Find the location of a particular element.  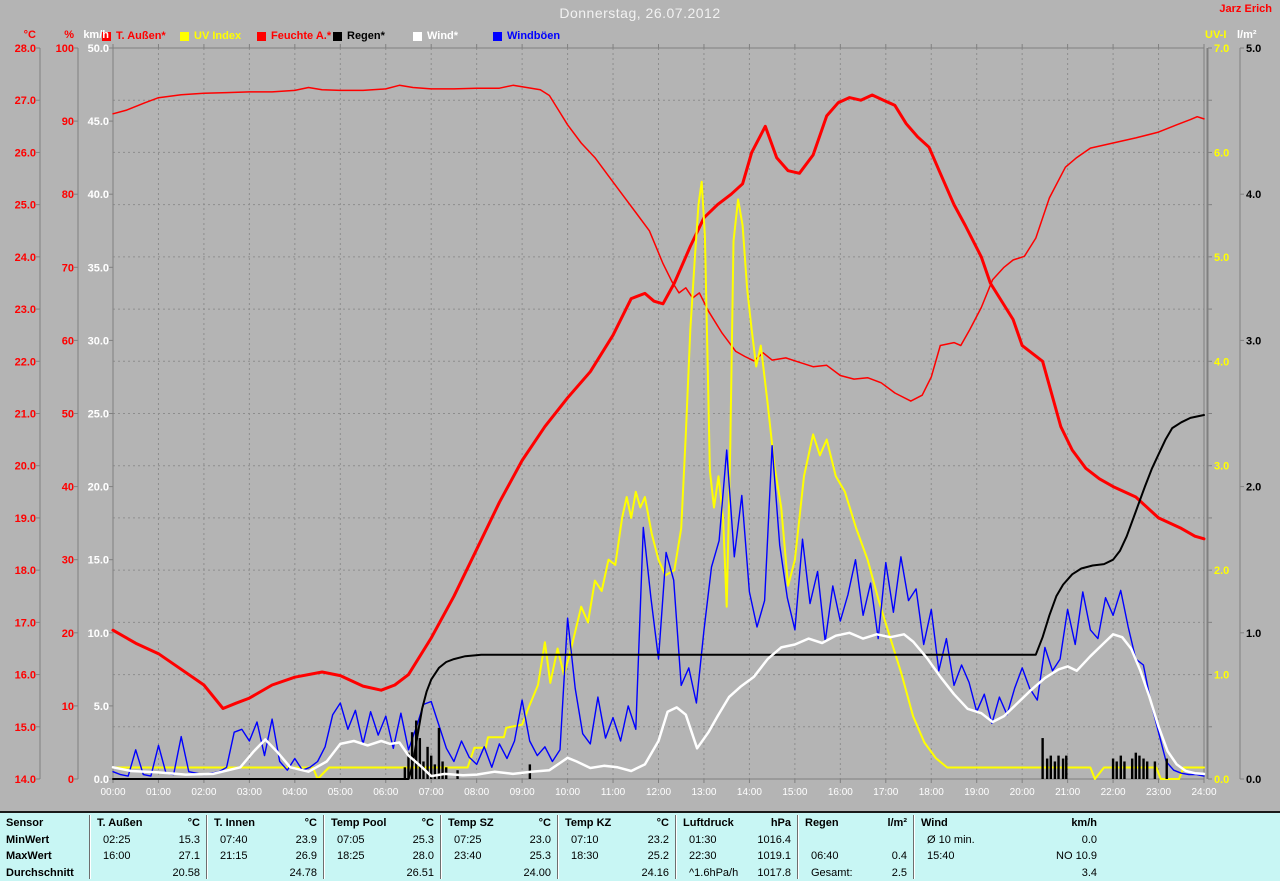

table-row: T. Außen °C is located at coordinates (147, 823).